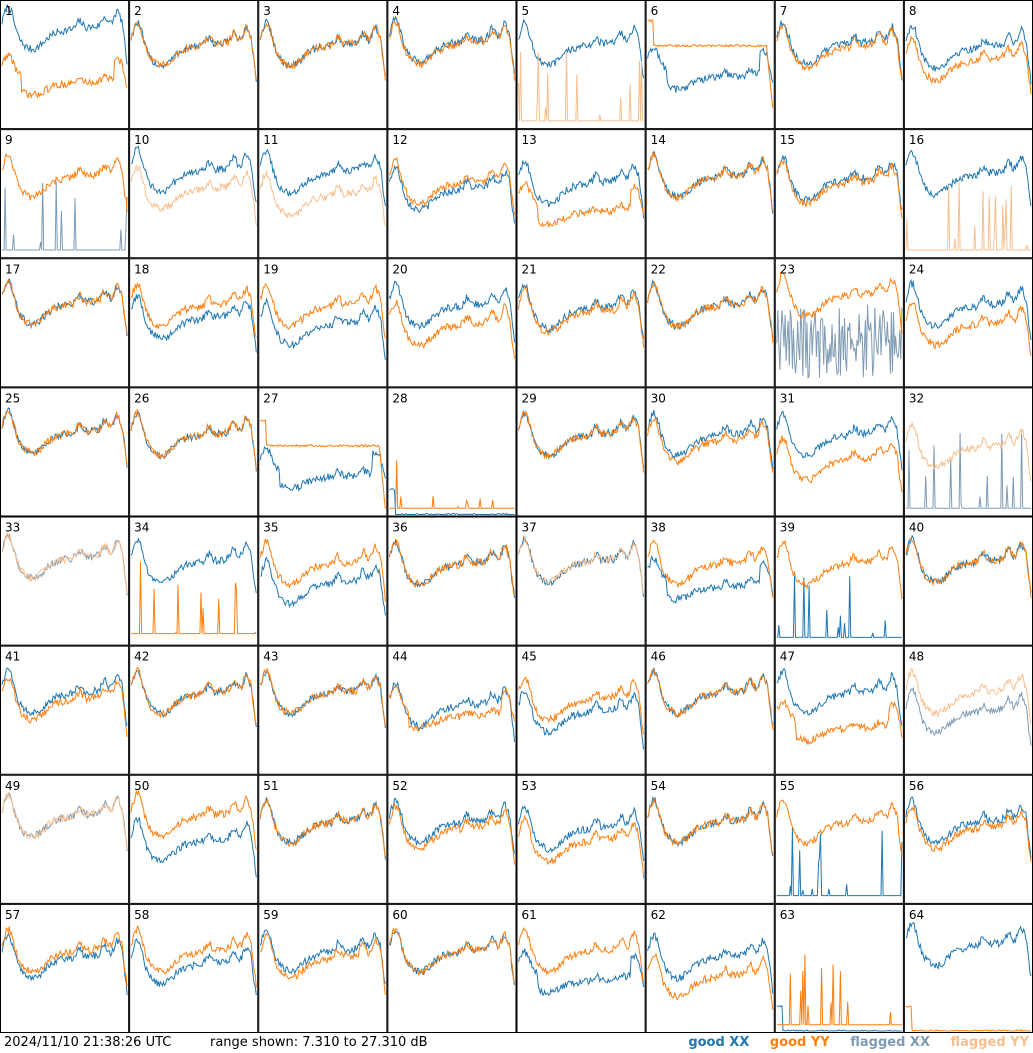 The height and width of the screenshot is (1053, 1033). What do you see at coordinates (12, 915) in the screenshot?
I see `panel-label: 57` at bounding box center [12, 915].